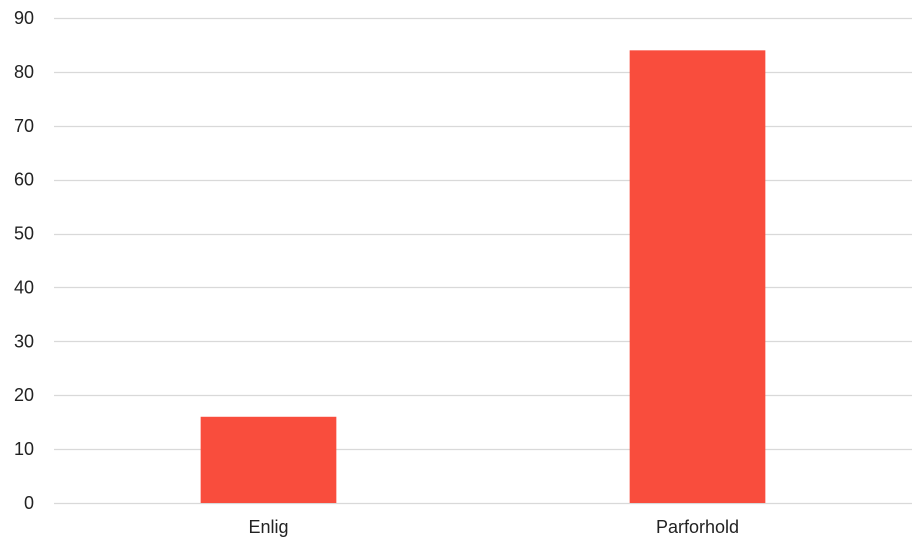  I want to click on x-tick-label-parforhold: Parforhold, so click(697, 527).